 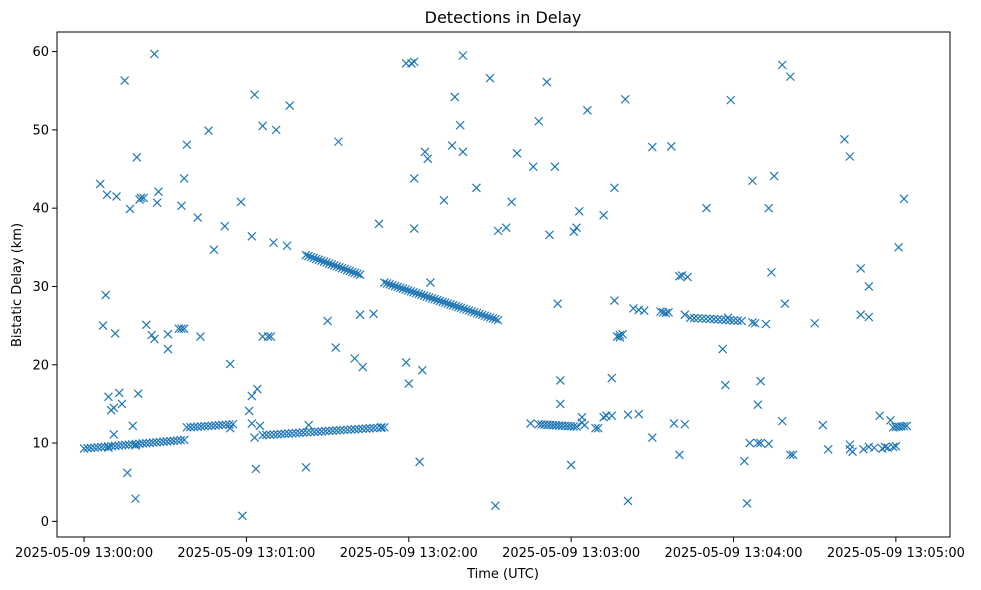 What do you see at coordinates (246, 553) in the screenshot?
I see `x-tick-label: 2025-05-09 13:01:00` at bounding box center [246, 553].